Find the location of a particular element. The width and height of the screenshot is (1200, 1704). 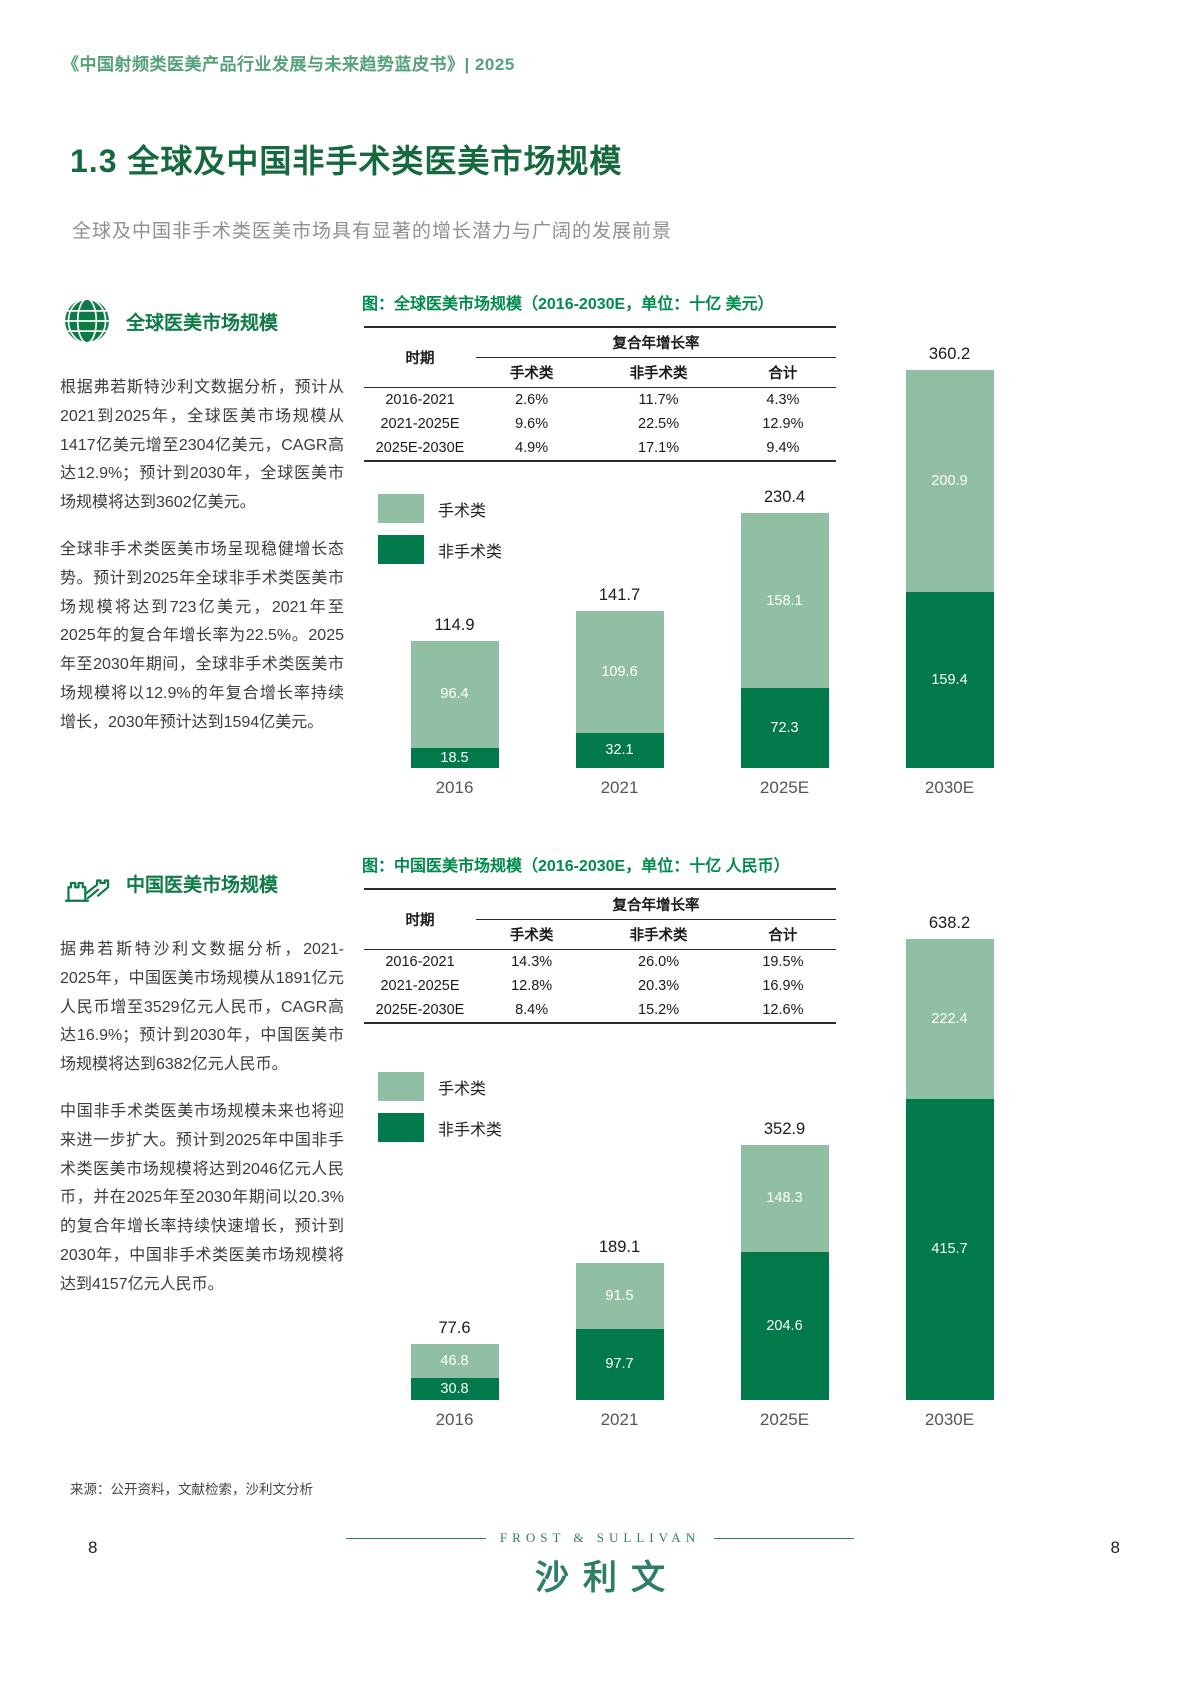

bar-value-label: 158.1 is located at coordinates (784, 600).